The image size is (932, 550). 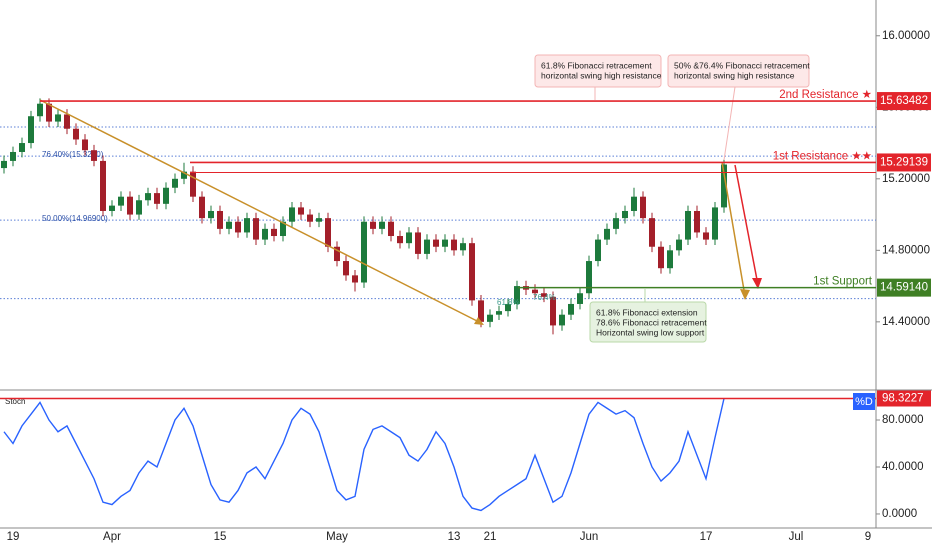 What do you see at coordinates (589, 537) in the screenshot?
I see `x-tick-label: Jun` at bounding box center [589, 537].